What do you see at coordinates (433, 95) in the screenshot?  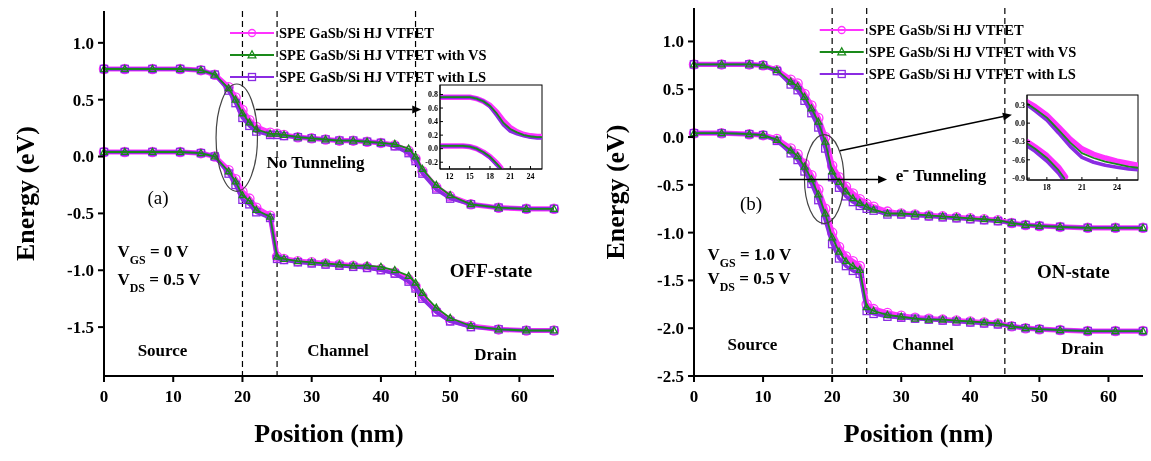 I see `y-tick-label: 0.8` at bounding box center [433, 95].